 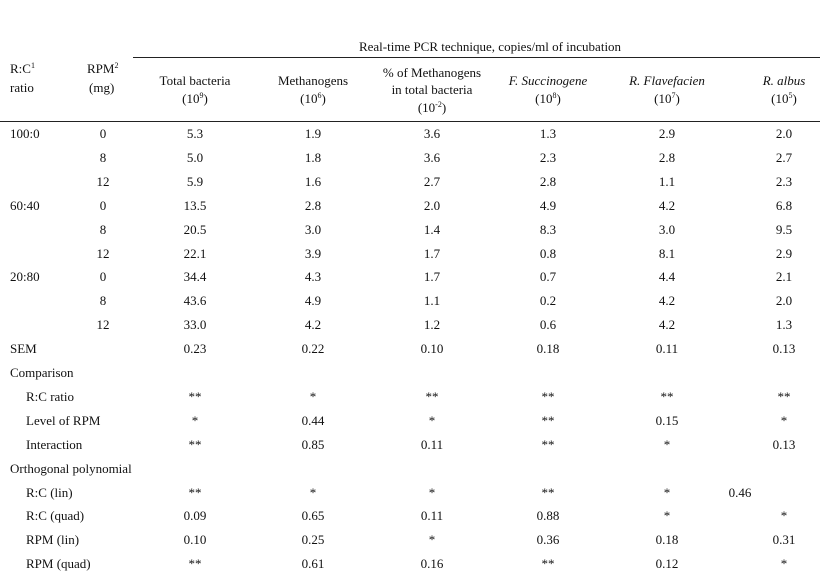 I want to click on value-cell: 1.2, so click(x=432, y=325).